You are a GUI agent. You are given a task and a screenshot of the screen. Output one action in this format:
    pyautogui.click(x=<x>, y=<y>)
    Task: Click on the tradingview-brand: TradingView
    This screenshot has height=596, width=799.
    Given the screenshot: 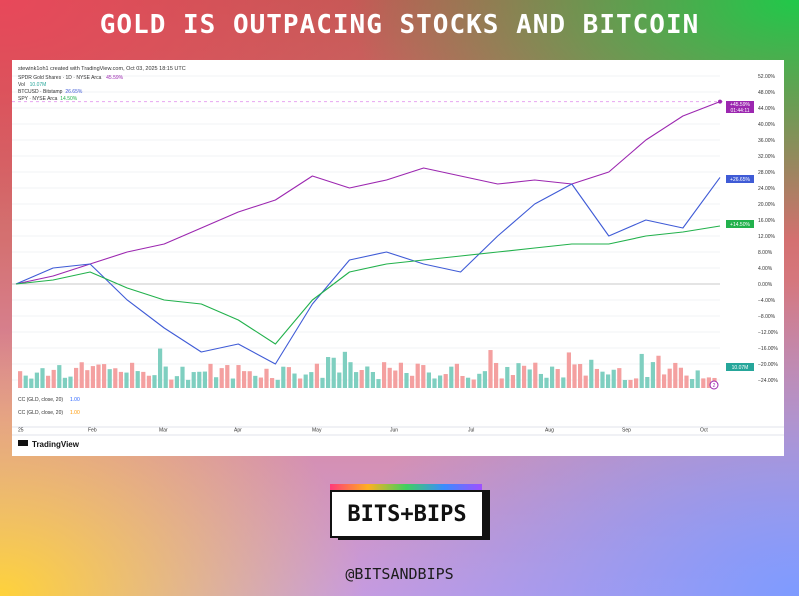 What is the action you would take?
    pyautogui.click(x=56, y=444)
    